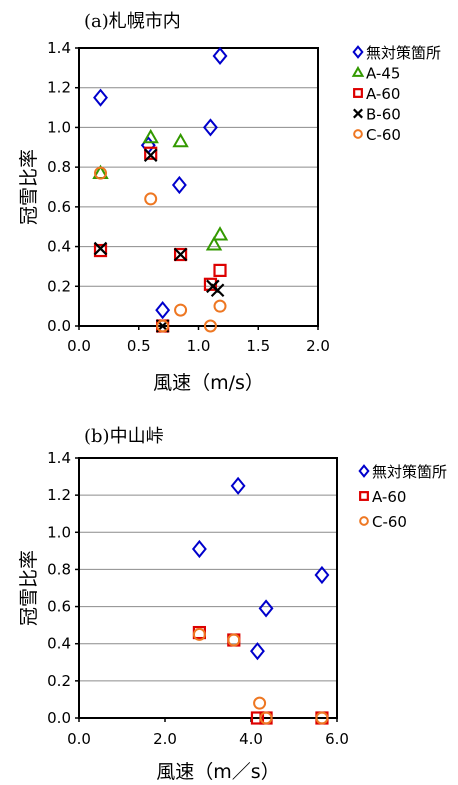 This screenshot has width=458, height=785. I want to click on x-axis-label: 風速（m/s）, so click(208, 383).